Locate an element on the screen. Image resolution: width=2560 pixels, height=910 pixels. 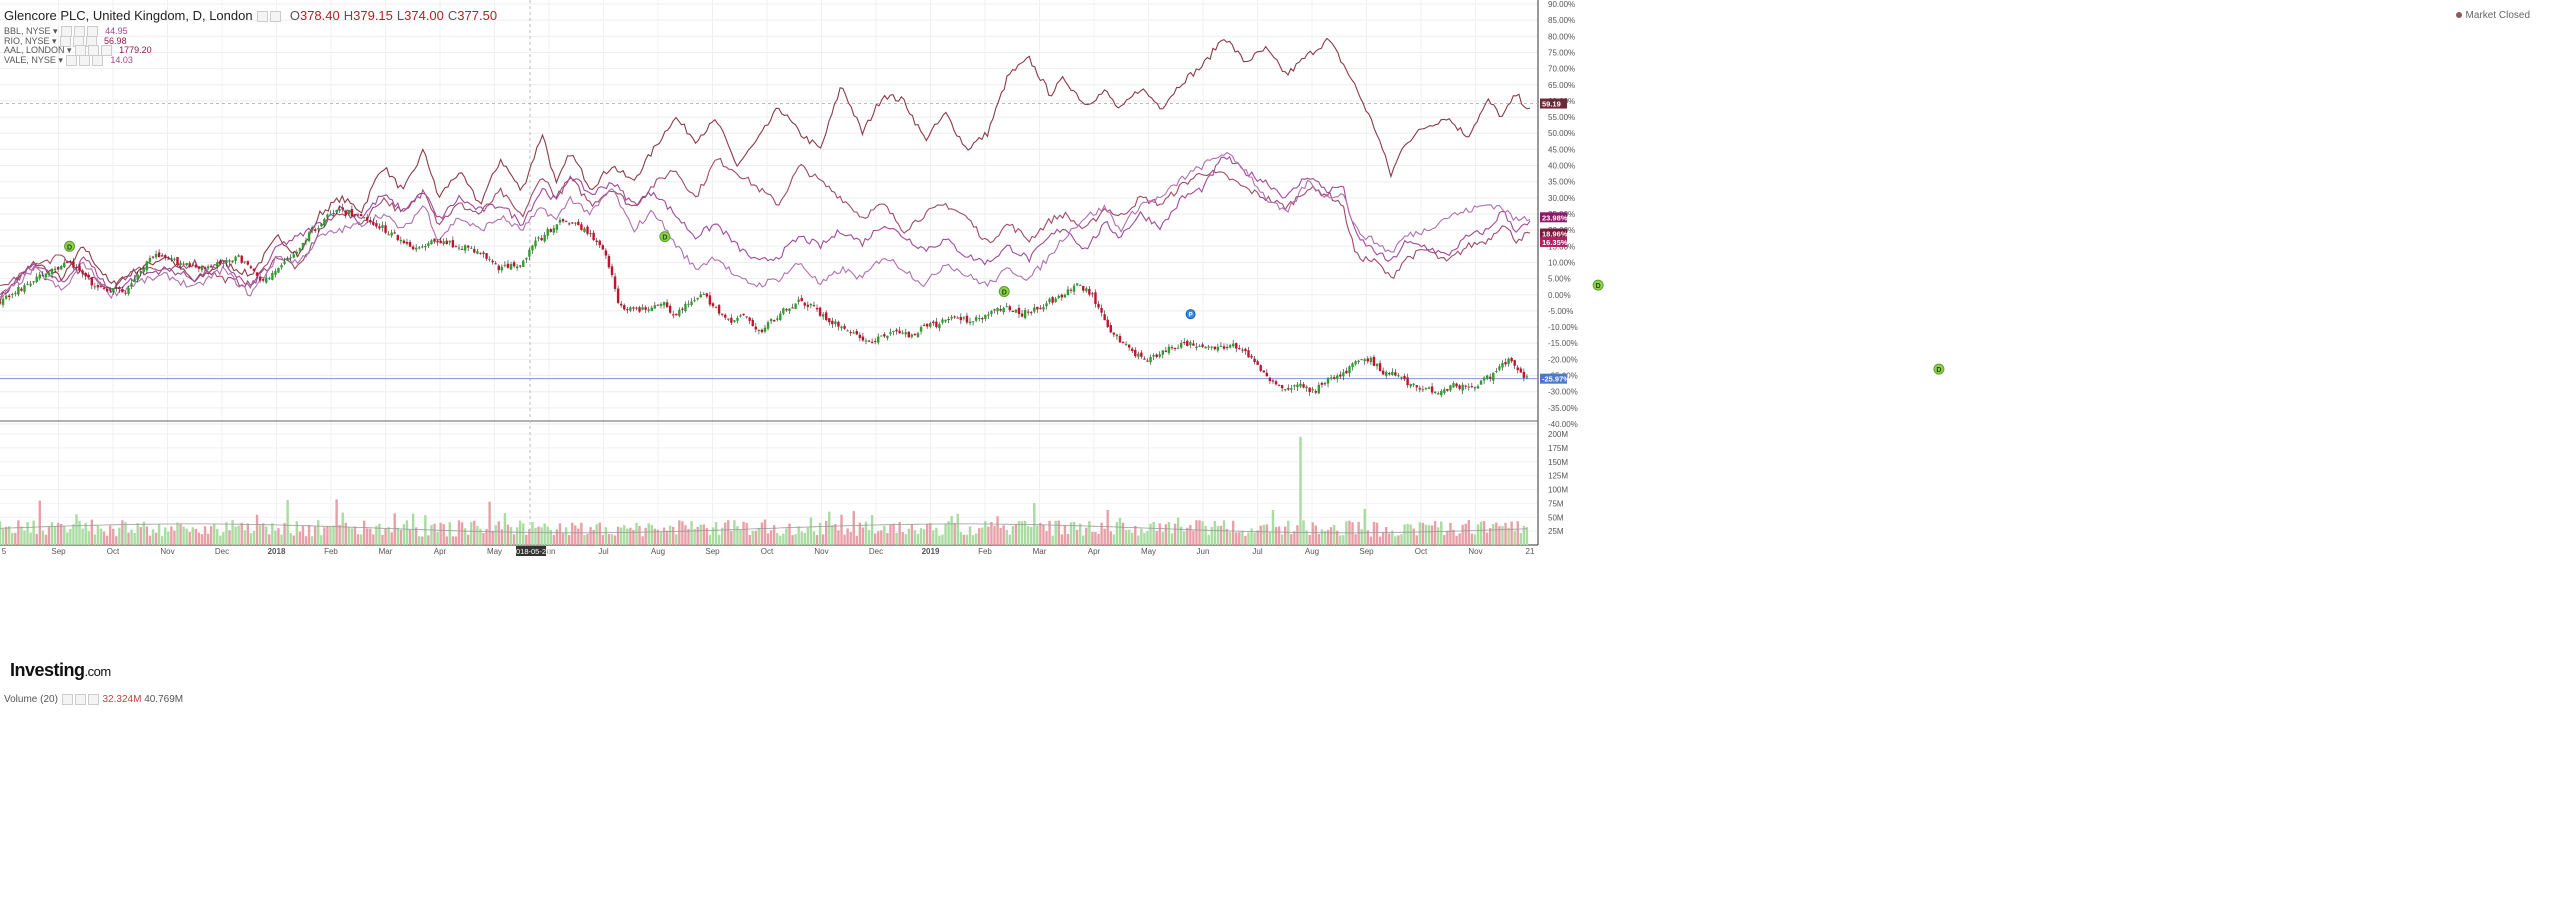
ohlc-o: O378.40 is located at coordinates (314, 15).